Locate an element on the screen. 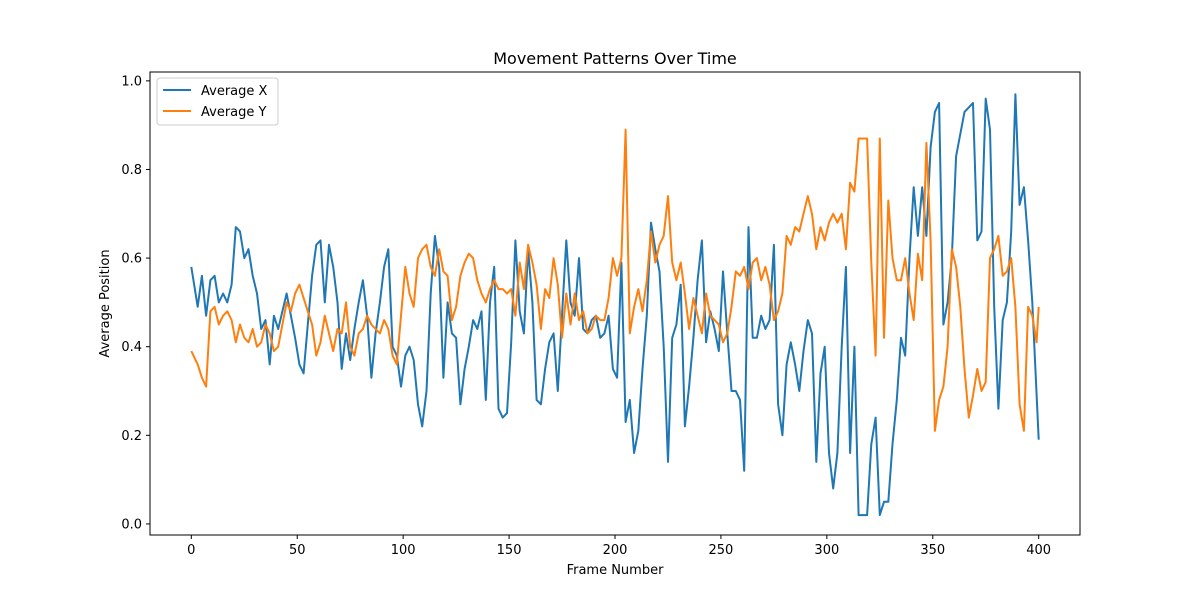 This screenshot has width=1200, height=600. legend-label-average-y: Average Y is located at coordinates (234, 112).